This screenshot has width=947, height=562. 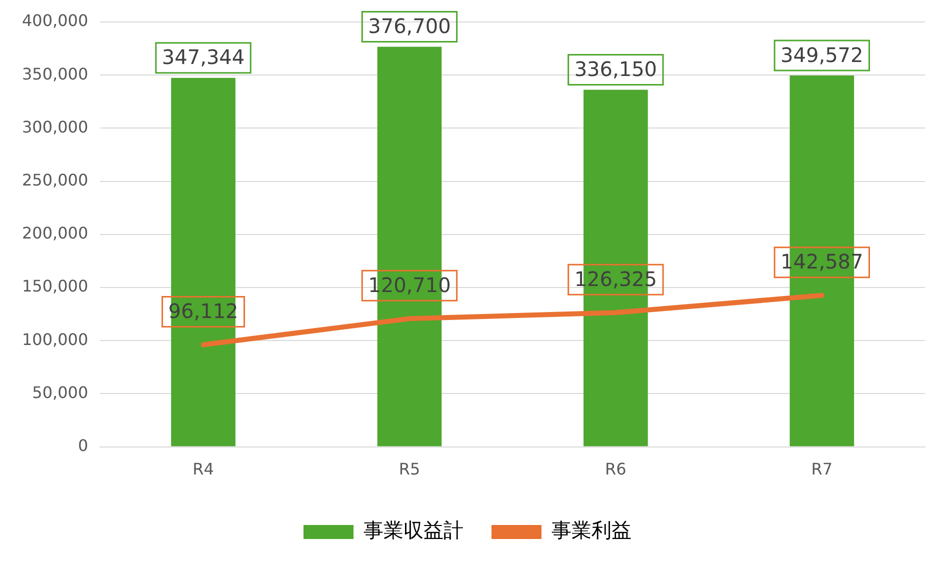 What do you see at coordinates (55, 339) in the screenshot?
I see `y-tick-label: 100,000` at bounding box center [55, 339].